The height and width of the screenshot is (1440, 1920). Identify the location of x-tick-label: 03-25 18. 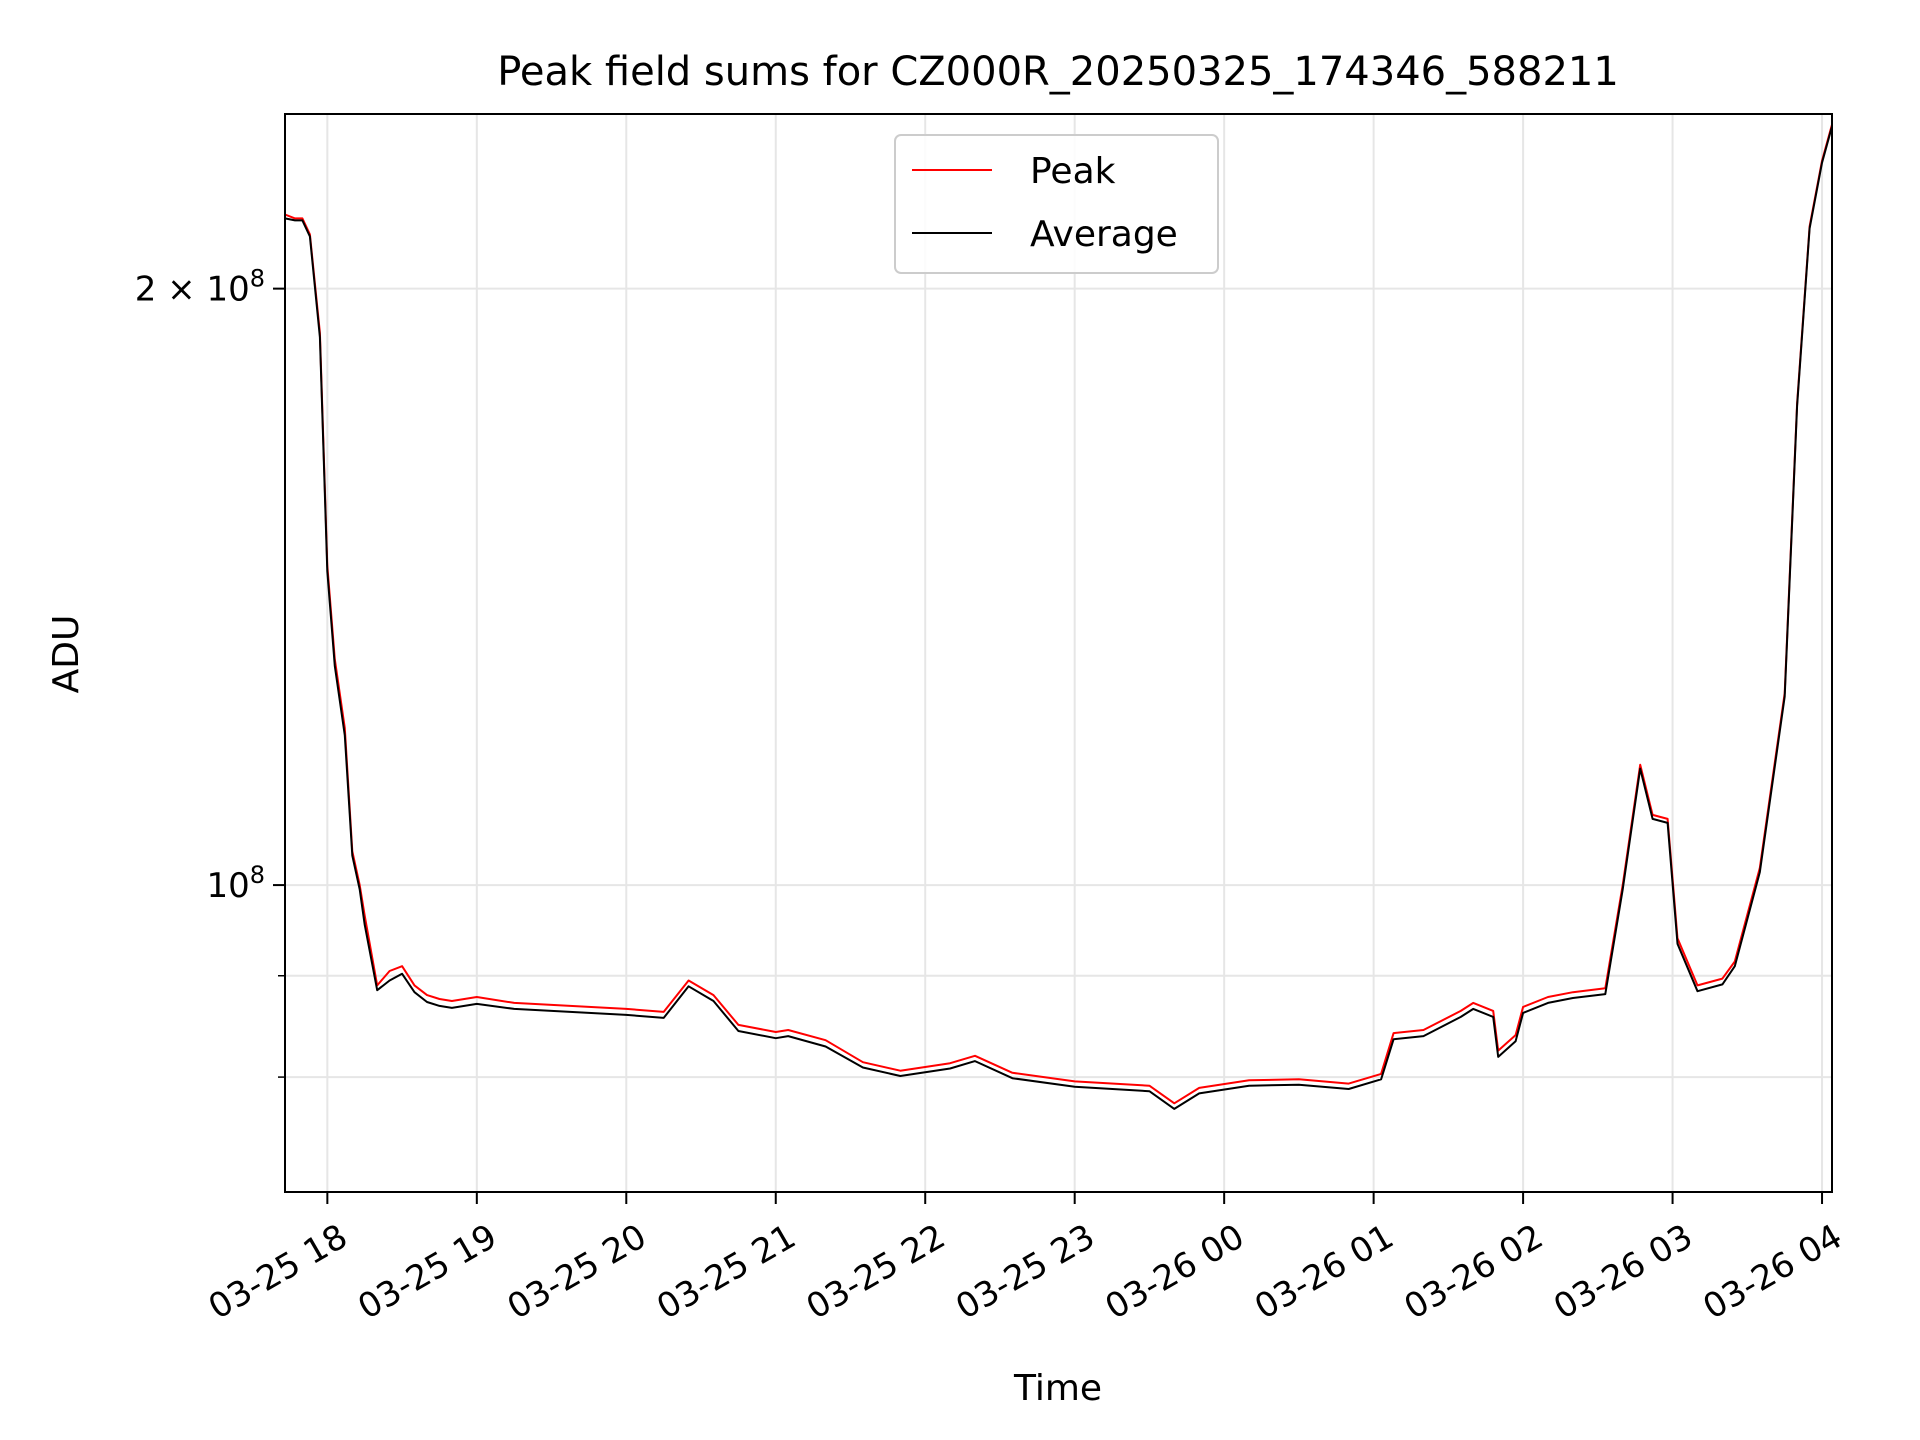
(278, 1272).